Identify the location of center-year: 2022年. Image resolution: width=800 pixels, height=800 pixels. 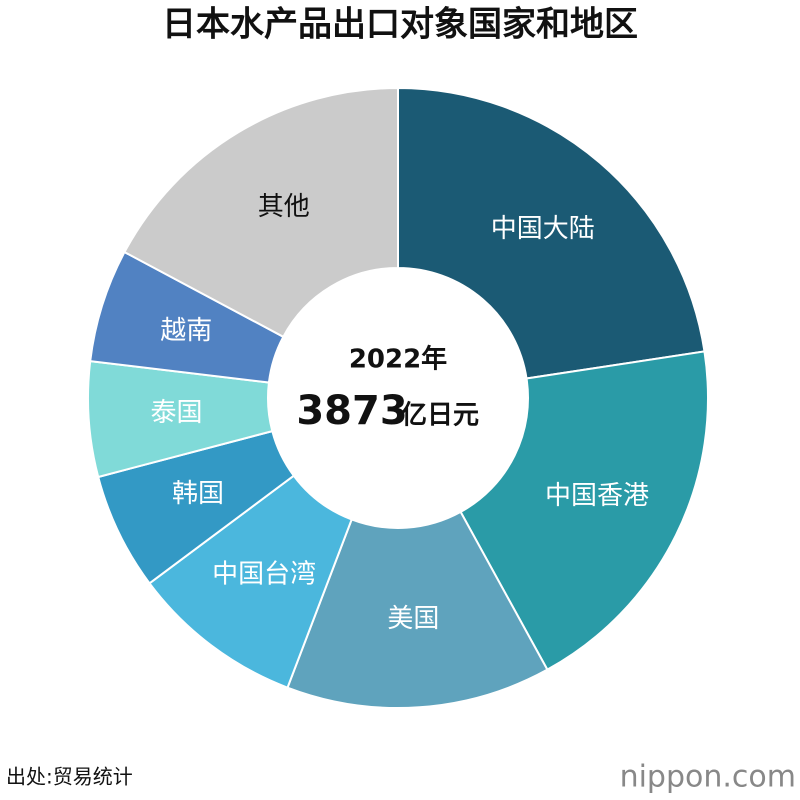
(398, 359).